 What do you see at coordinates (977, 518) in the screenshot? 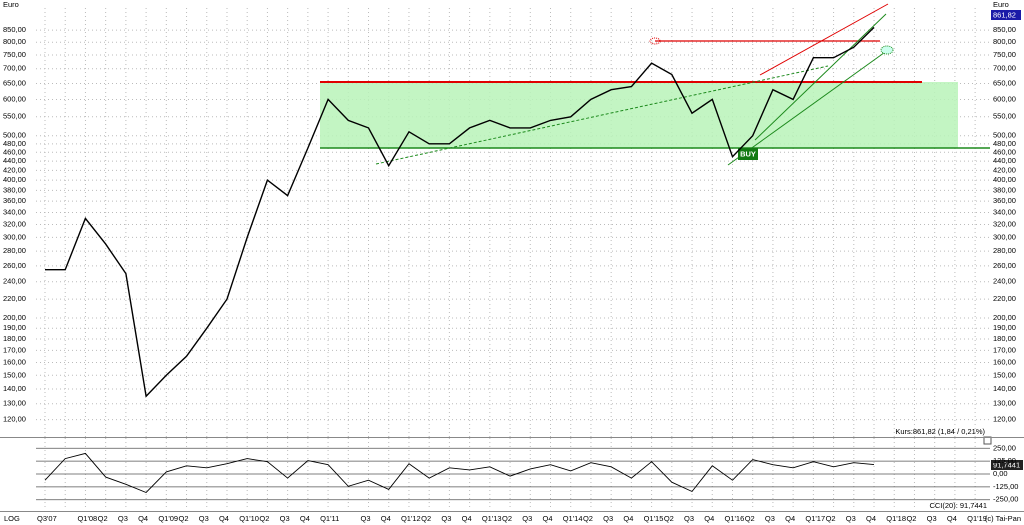
I see `x-tick-label: Q1'19` at bounding box center [977, 518].